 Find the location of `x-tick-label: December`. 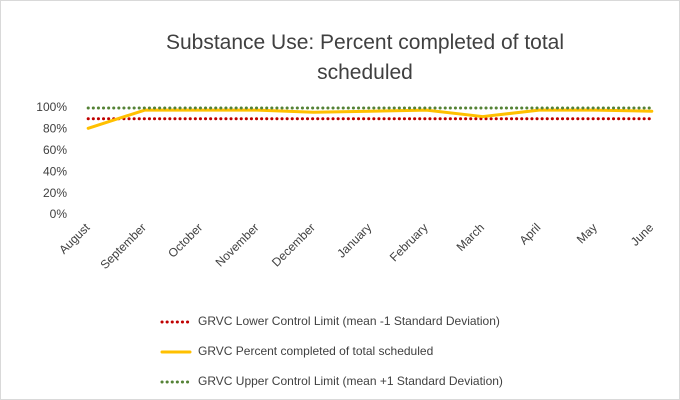

x-tick-label: December is located at coordinates (293, 244).